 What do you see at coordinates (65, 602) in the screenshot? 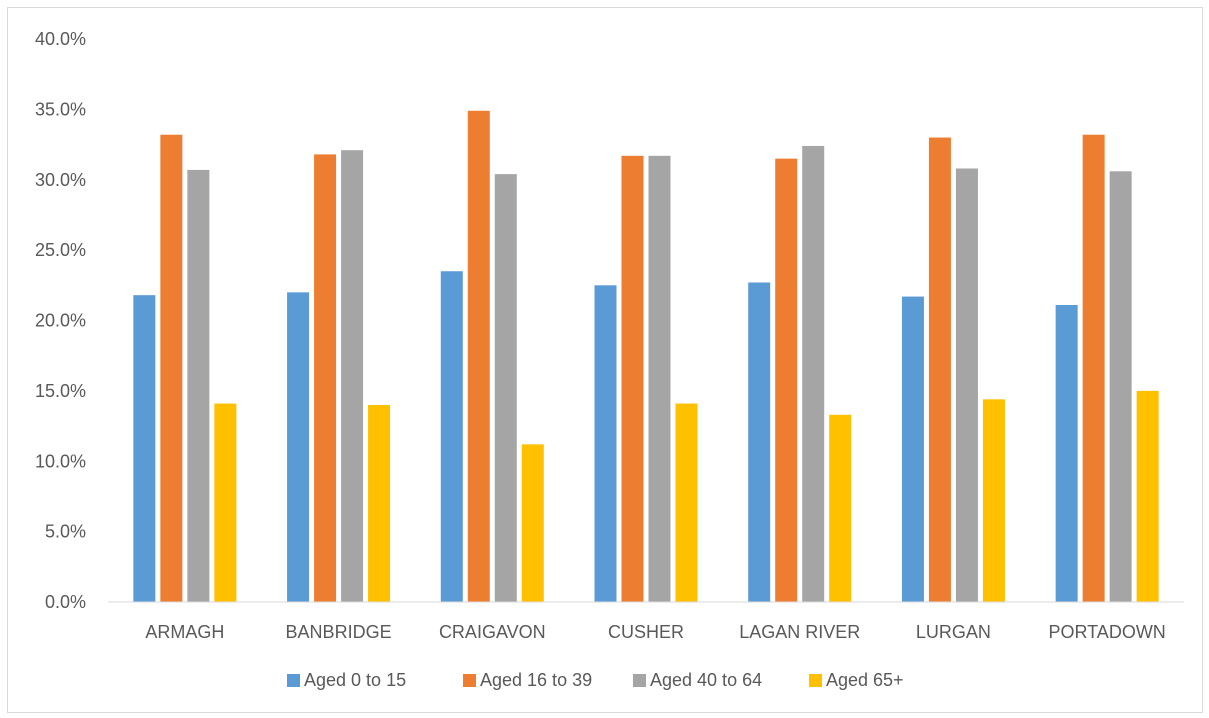
I see `y-tick-label: 0.0%` at bounding box center [65, 602].